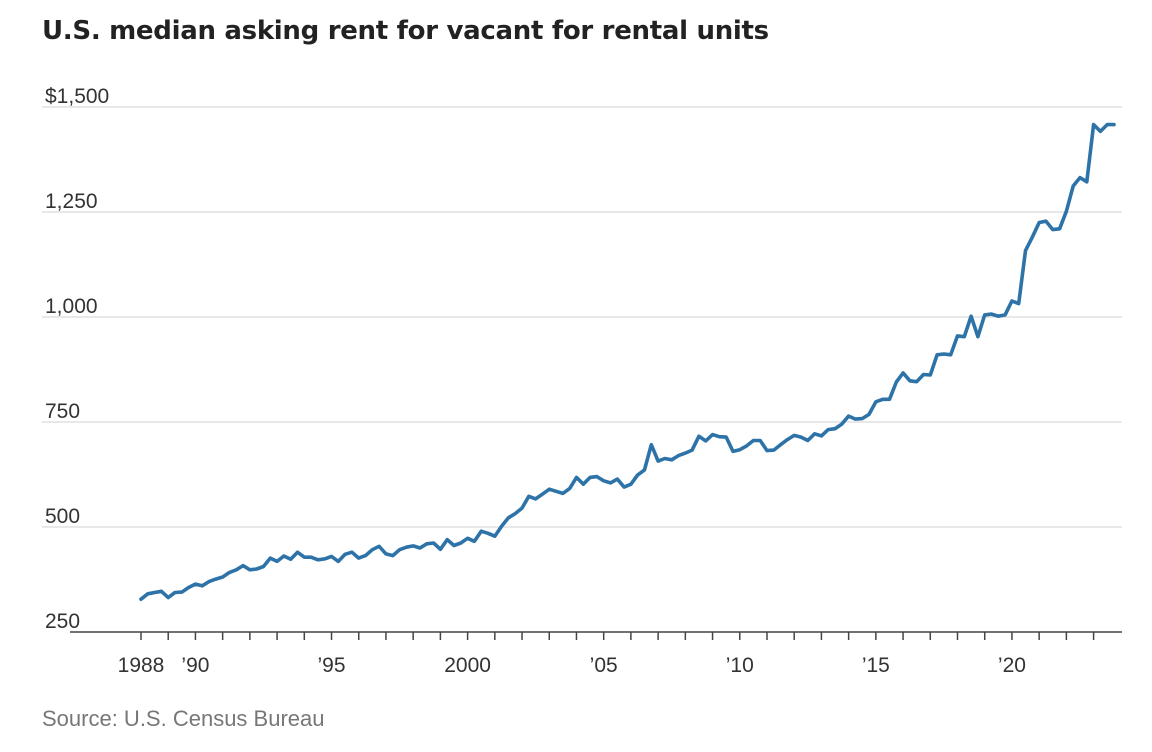 The height and width of the screenshot is (752, 1152). I want to click on x-tick-label: ’95, so click(332, 665).